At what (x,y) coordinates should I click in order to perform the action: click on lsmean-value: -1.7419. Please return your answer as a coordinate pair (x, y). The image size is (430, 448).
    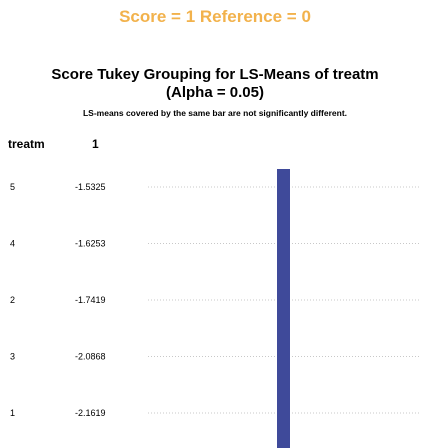
    Looking at the image, I should click on (90, 300).